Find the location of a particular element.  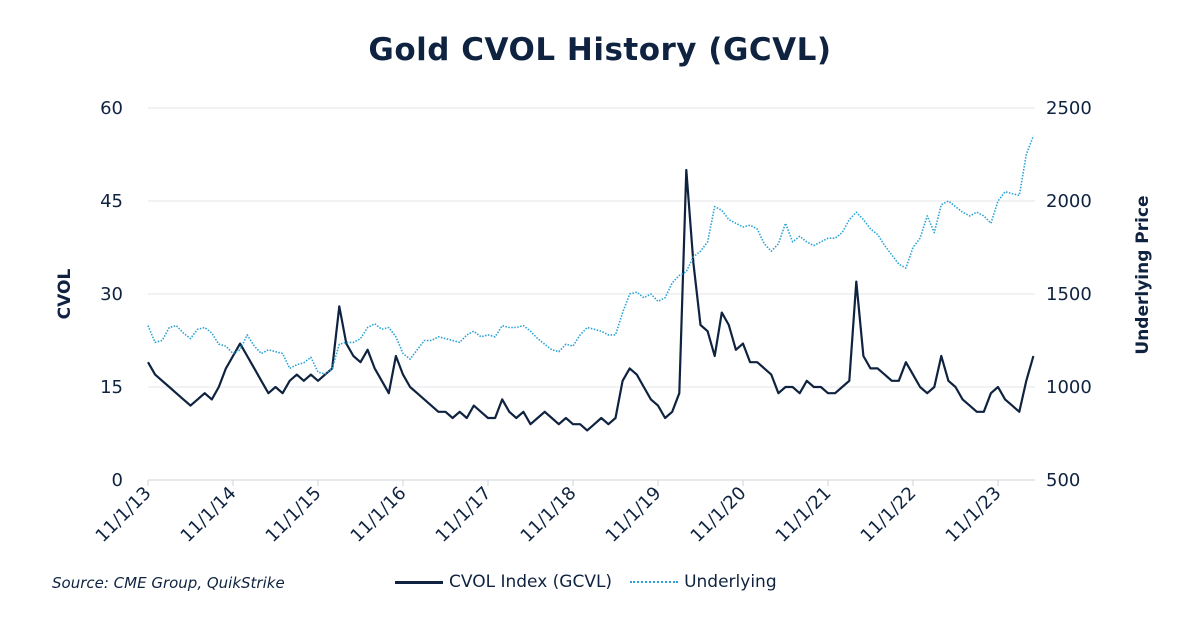

chart-title: Gold CVOL History (GCVL) is located at coordinates (600, 50).